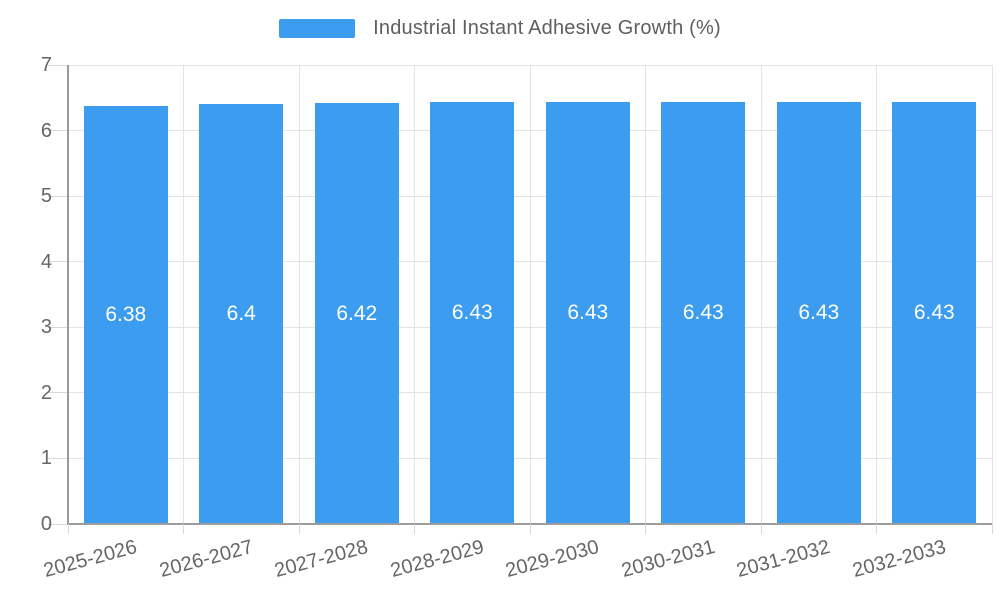  I want to click on x-tick-label: 2029-2030, so click(552, 559).